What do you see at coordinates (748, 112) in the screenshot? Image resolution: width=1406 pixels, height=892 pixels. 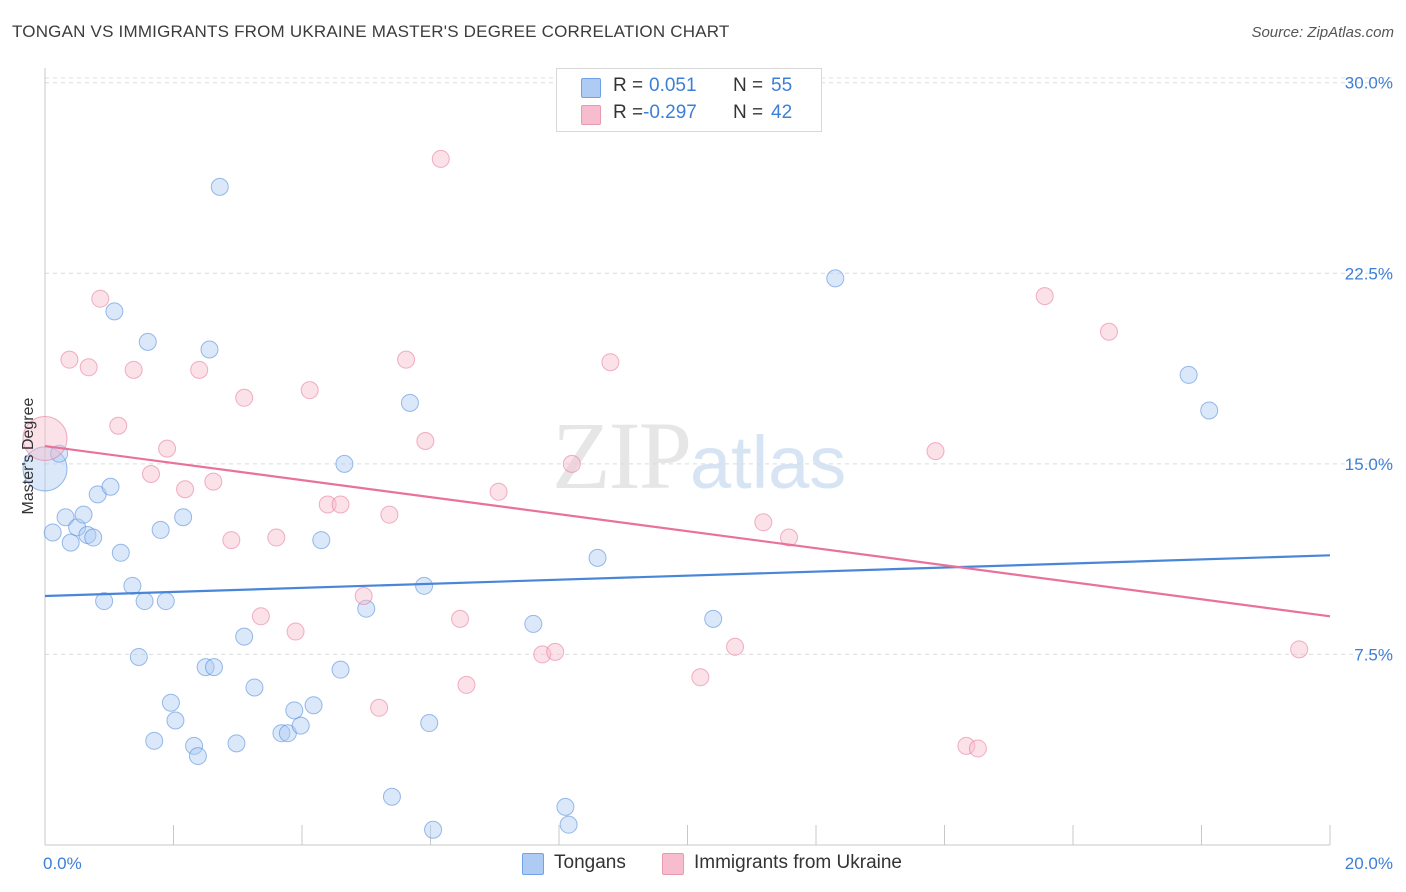 I see `n-label: N =` at bounding box center [748, 112].